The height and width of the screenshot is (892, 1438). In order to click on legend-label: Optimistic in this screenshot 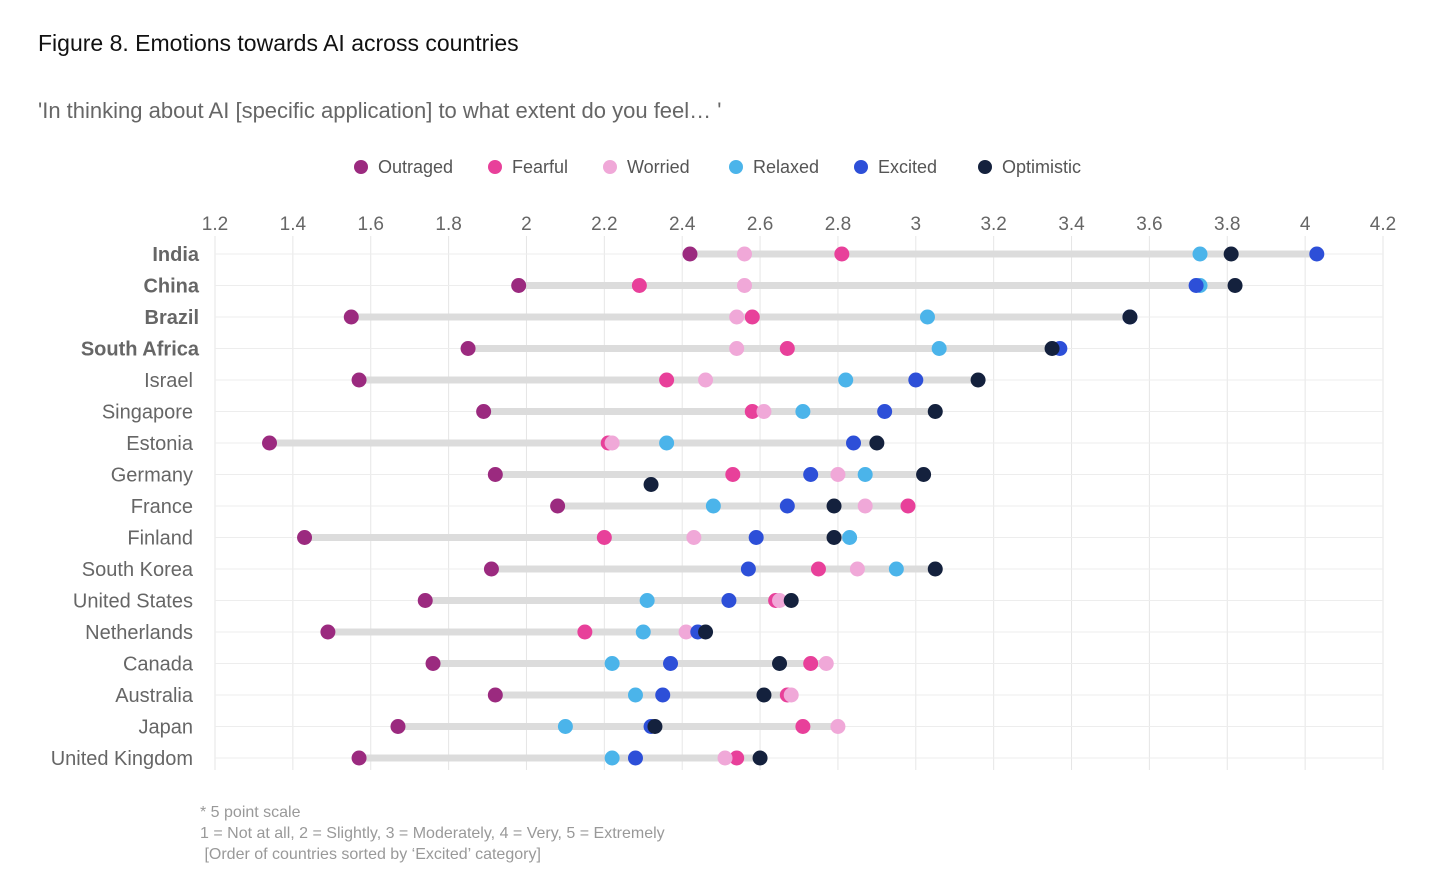, I will do `click(1042, 166)`.